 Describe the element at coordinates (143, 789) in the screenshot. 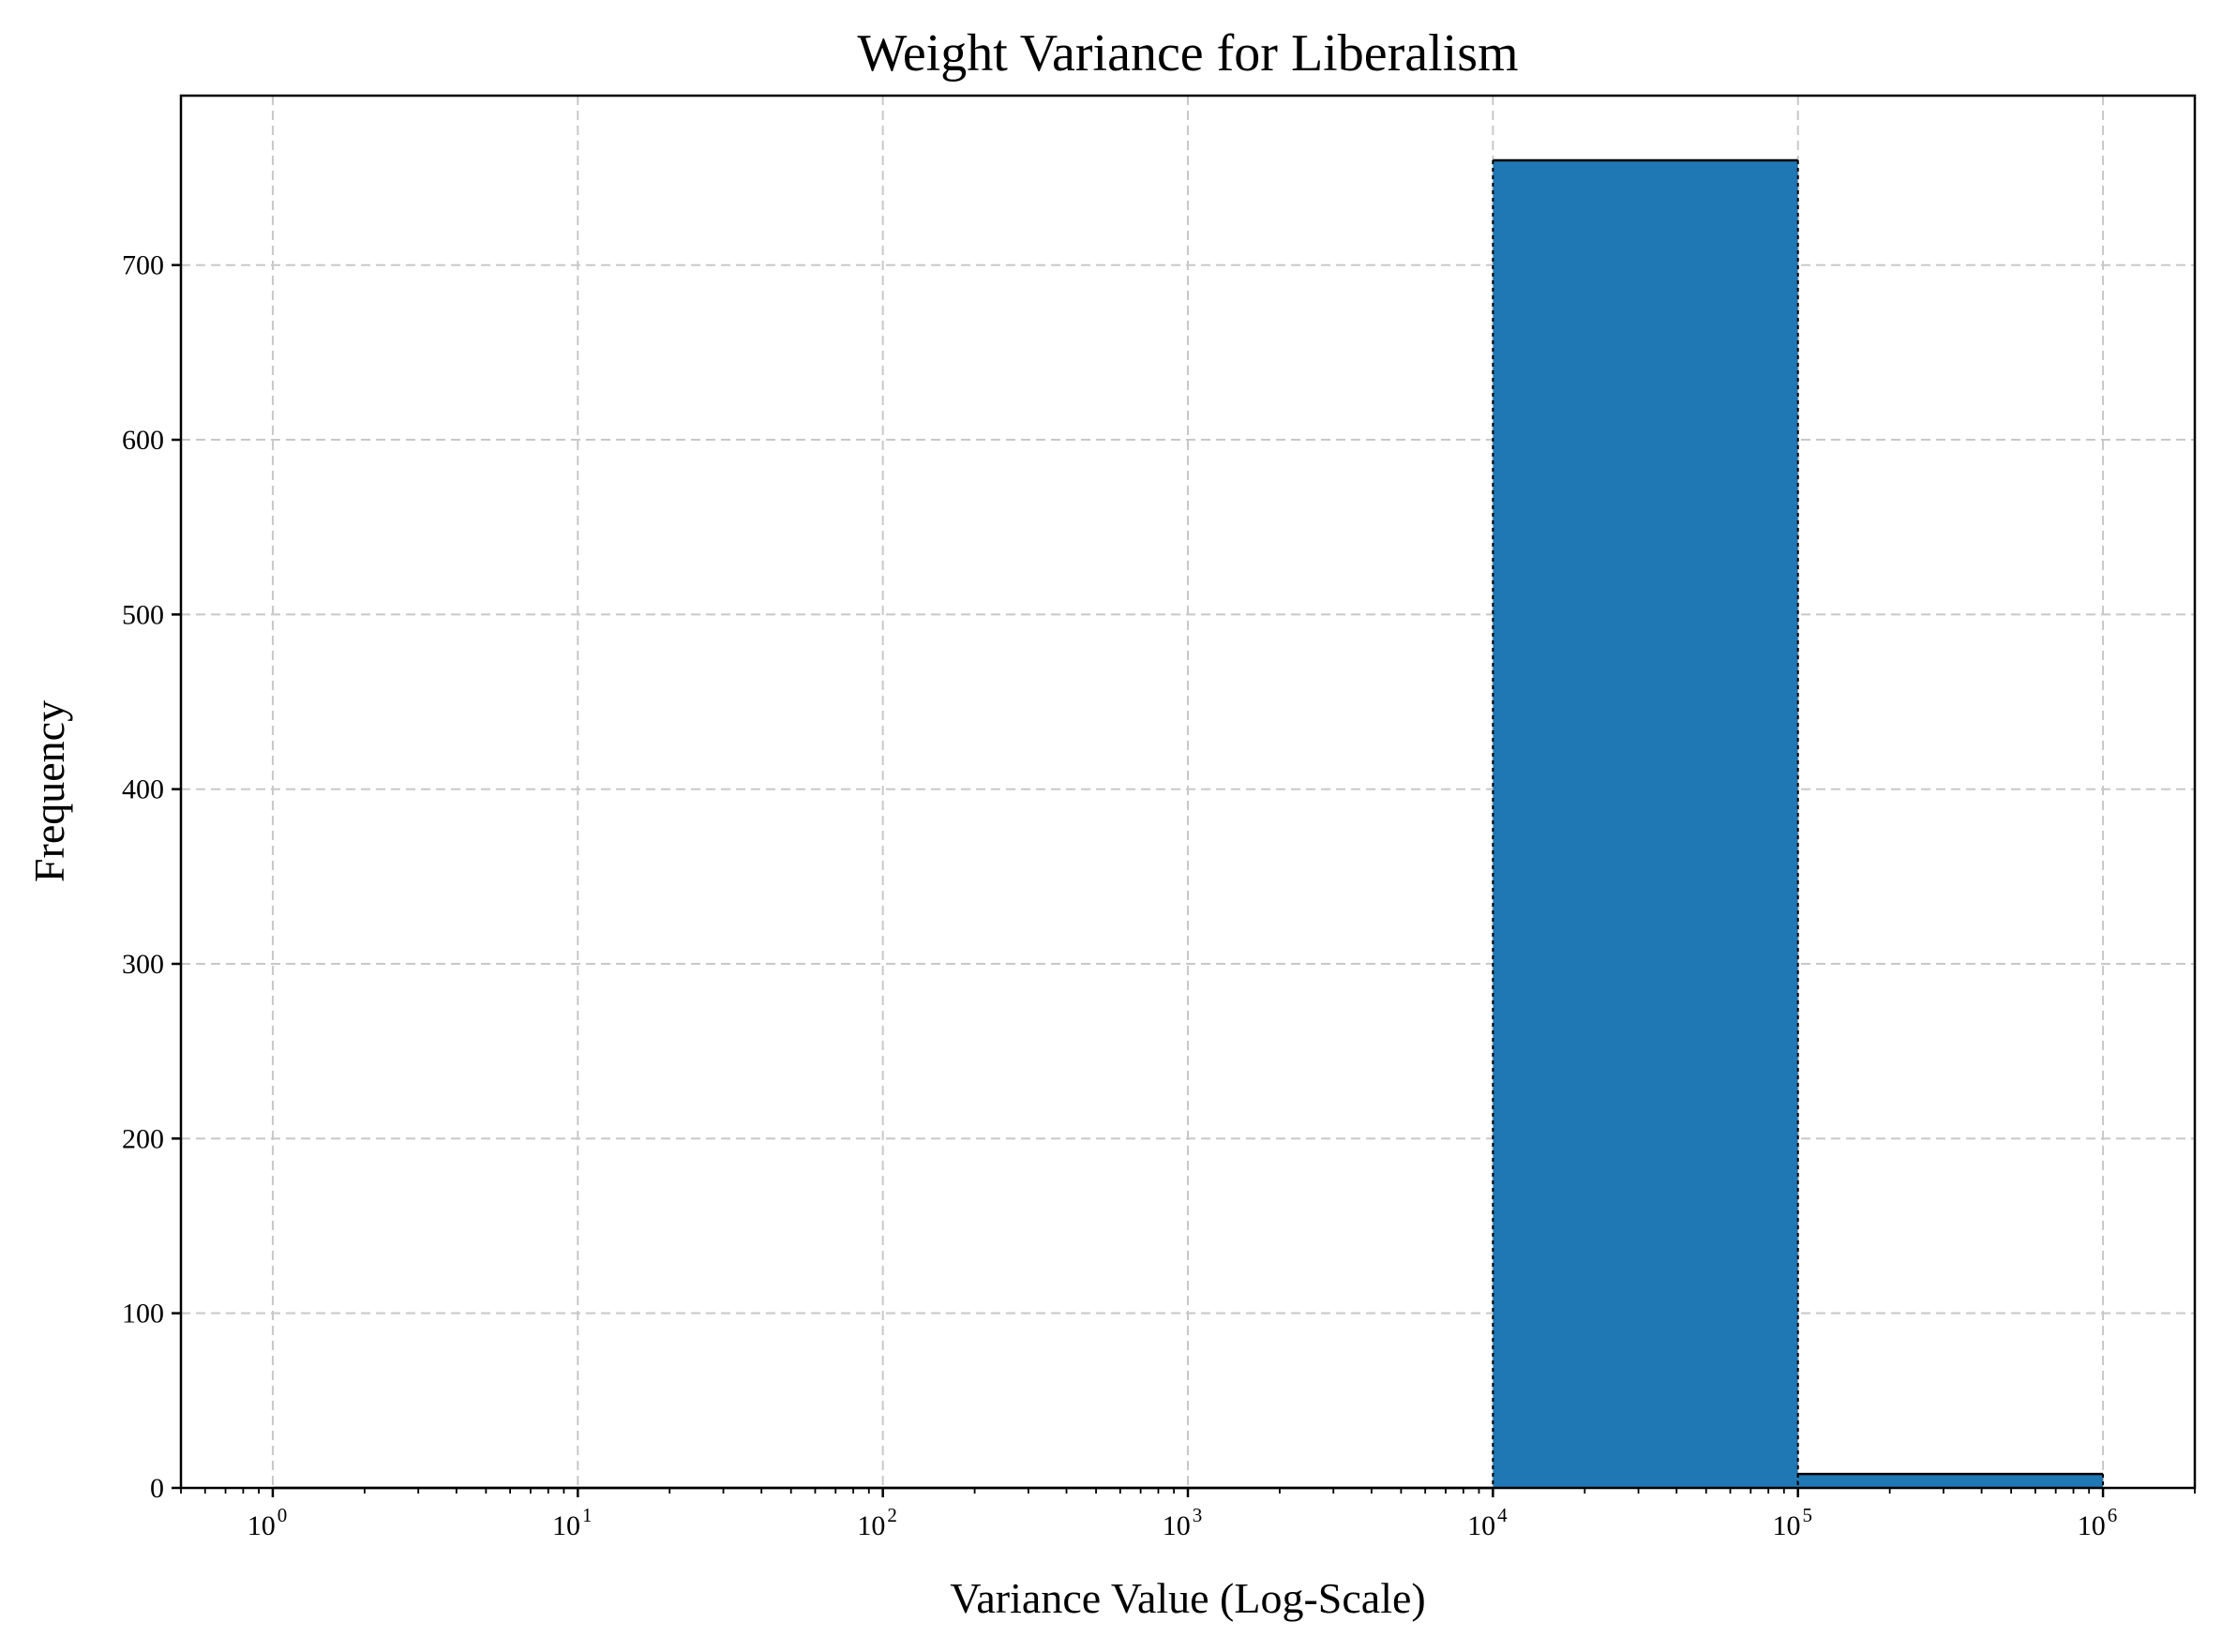

I see `y-tick-label: 400` at that location.